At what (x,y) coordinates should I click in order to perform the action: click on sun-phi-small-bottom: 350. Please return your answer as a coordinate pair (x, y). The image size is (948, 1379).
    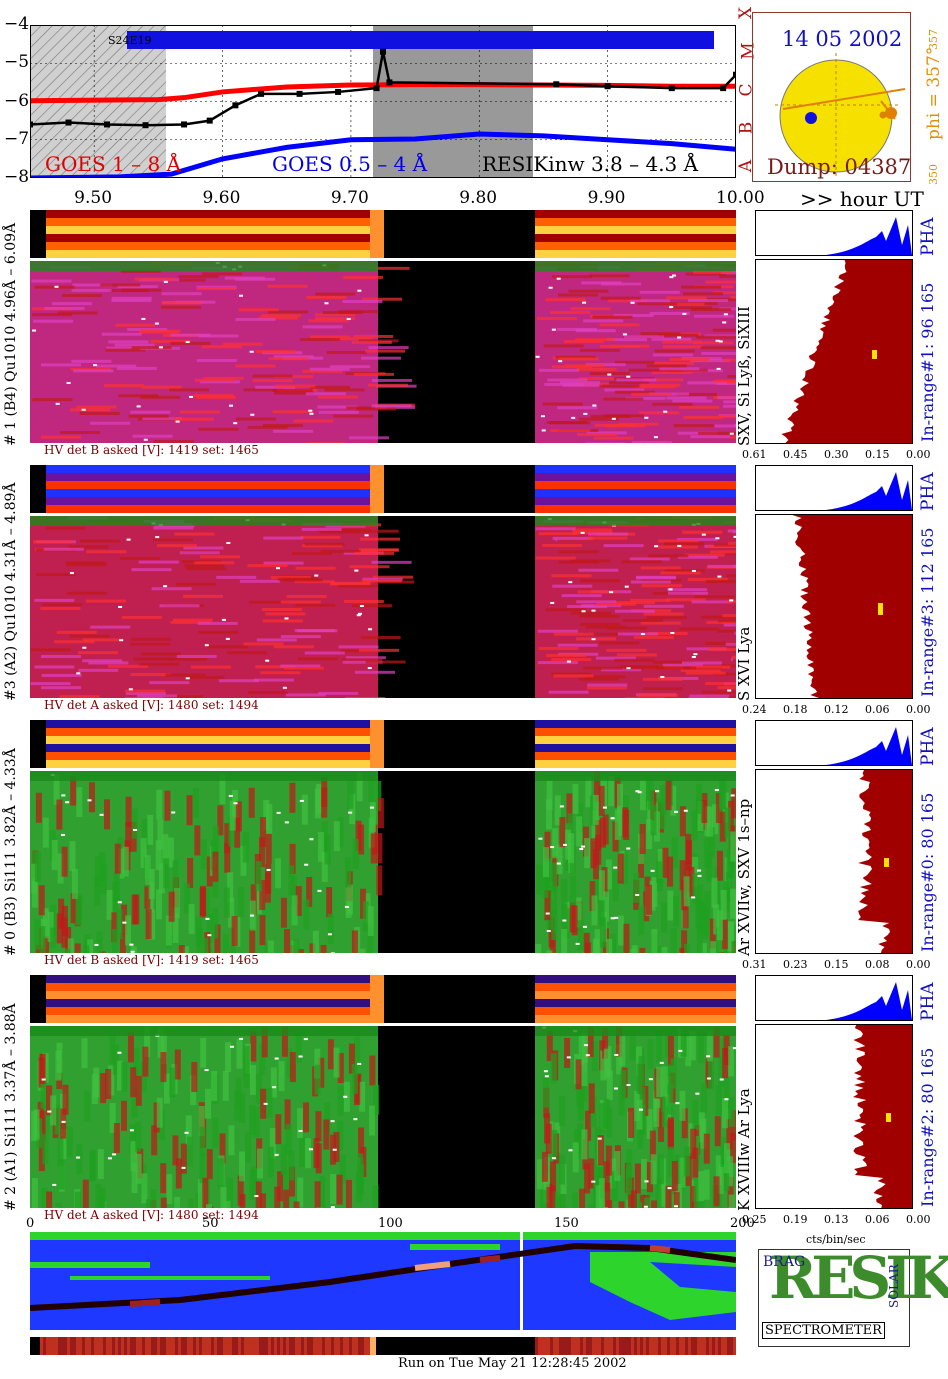
    Looking at the image, I should click on (933, 174).